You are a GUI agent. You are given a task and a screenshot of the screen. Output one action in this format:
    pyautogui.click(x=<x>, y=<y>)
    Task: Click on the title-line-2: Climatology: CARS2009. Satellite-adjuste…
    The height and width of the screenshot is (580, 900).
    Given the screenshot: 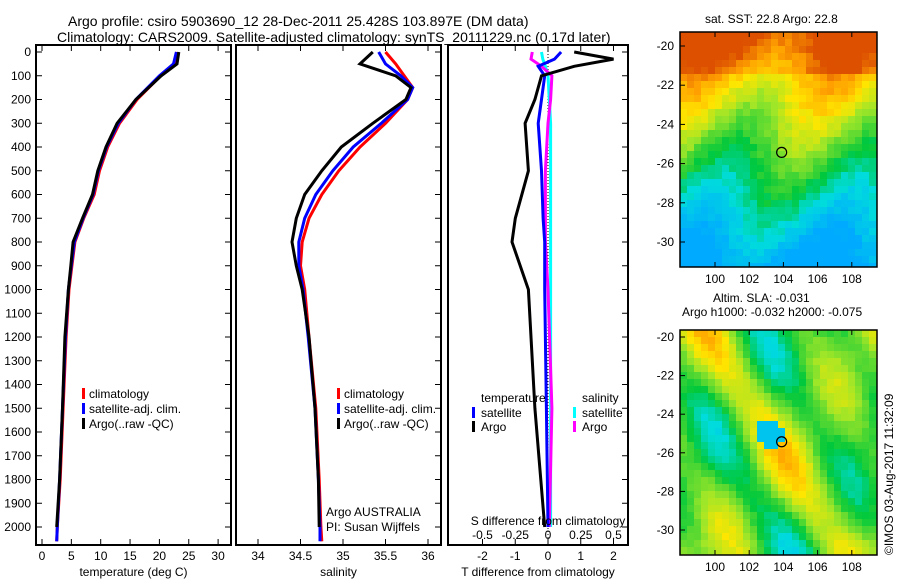 What is the action you would take?
    pyautogui.click(x=334, y=37)
    